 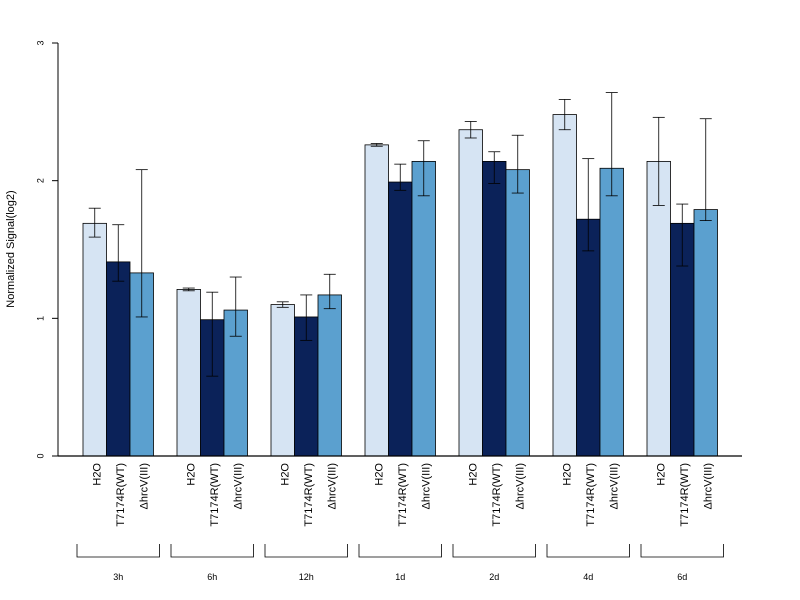 I want to click on y-tick-label: 0, so click(x=40, y=455).